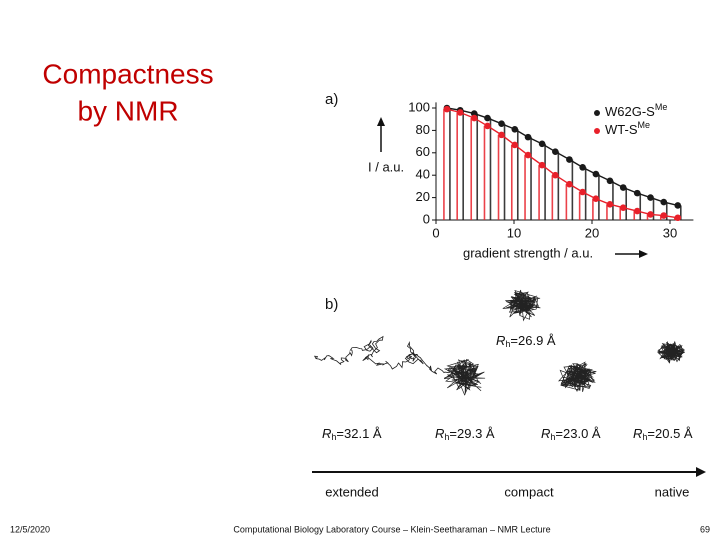 The image size is (720, 540). I want to click on x-tick-label: 20, so click(592, 232).